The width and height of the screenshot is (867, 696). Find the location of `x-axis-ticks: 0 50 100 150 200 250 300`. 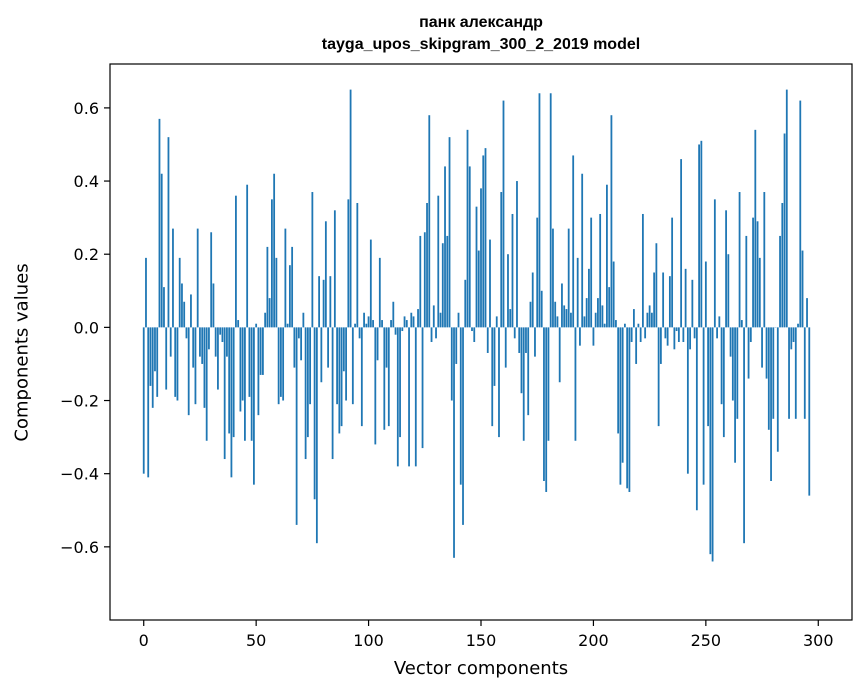

x-axis-ticks: 0 50 100 150 200 250 300 is located at coordinates (486, 635).